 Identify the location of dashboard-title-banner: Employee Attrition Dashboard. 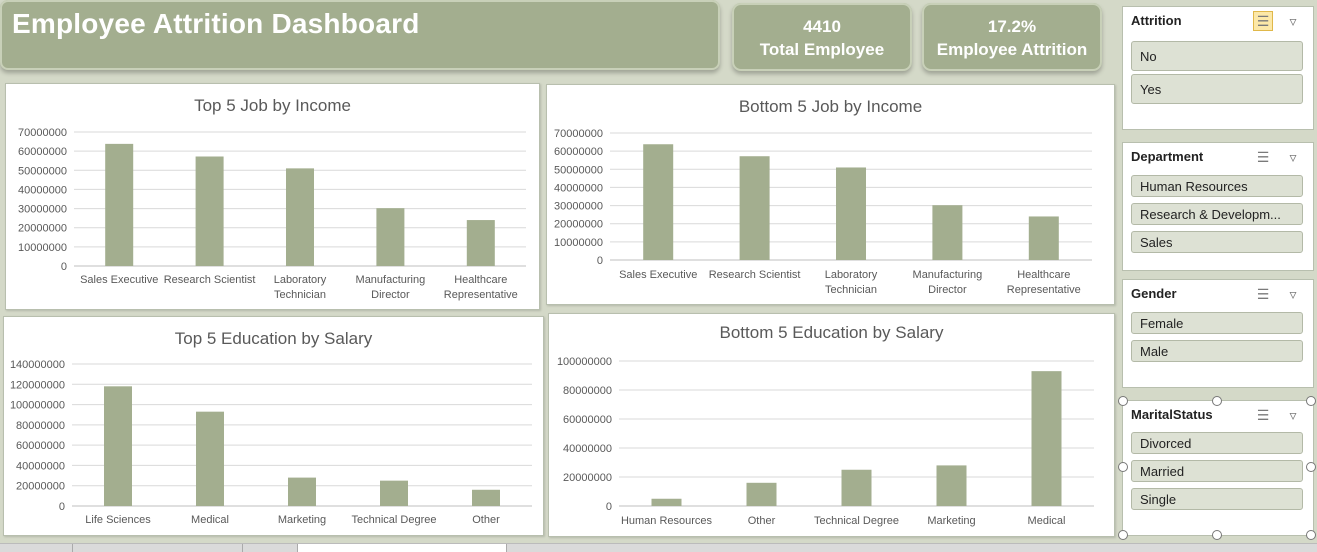
(360, 35).